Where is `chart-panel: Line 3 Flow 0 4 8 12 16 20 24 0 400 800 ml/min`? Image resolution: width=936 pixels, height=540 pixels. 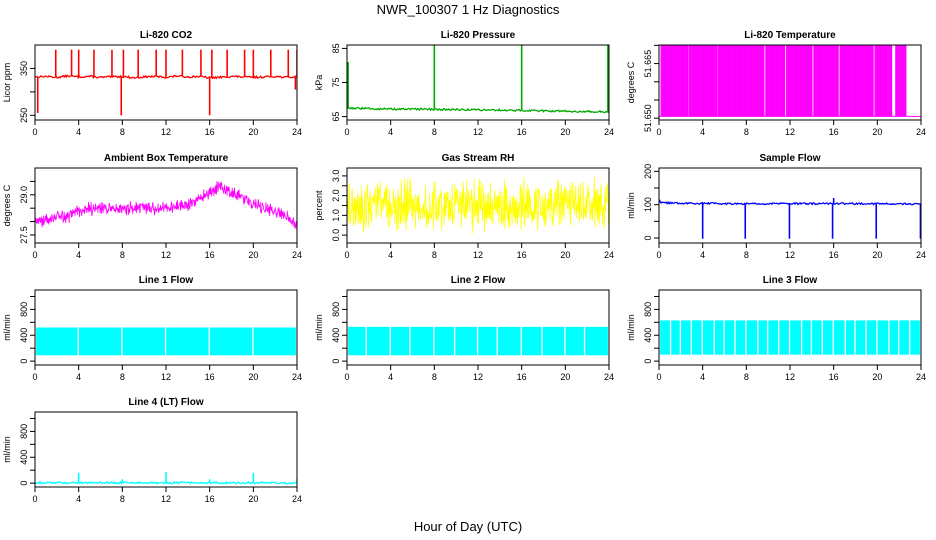
chart-panel: Line 3 Flow 0 4 8 12 16 20 24 0 400 800 ml/min is located at coordinates (776, 328).